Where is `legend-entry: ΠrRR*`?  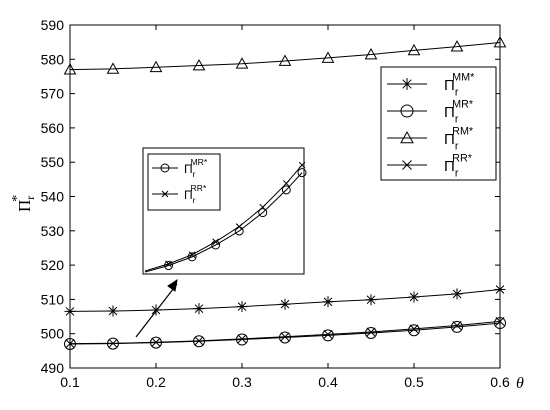
legend-entry: ΠrRR* is located at coordinates (430, 165).